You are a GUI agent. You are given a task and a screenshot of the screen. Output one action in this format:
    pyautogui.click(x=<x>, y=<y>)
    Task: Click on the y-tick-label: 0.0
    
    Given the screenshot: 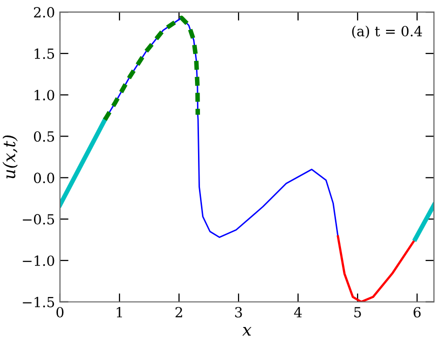 What is the action you would take?
    pyautogui.click(x=44, y=178)
    